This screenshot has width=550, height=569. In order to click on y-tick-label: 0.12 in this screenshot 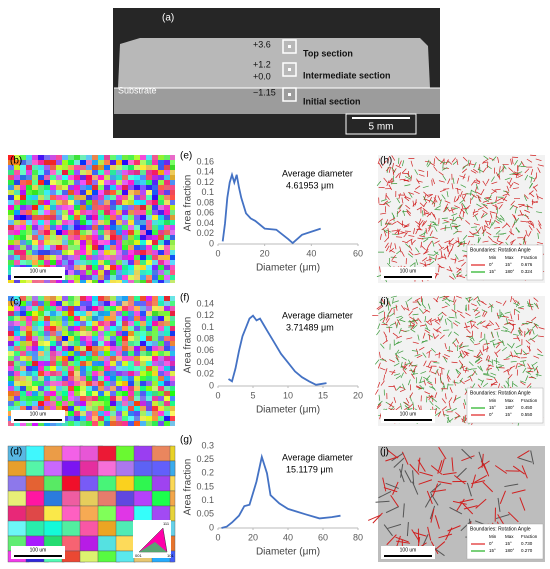, I will do `click(205, 315)`.